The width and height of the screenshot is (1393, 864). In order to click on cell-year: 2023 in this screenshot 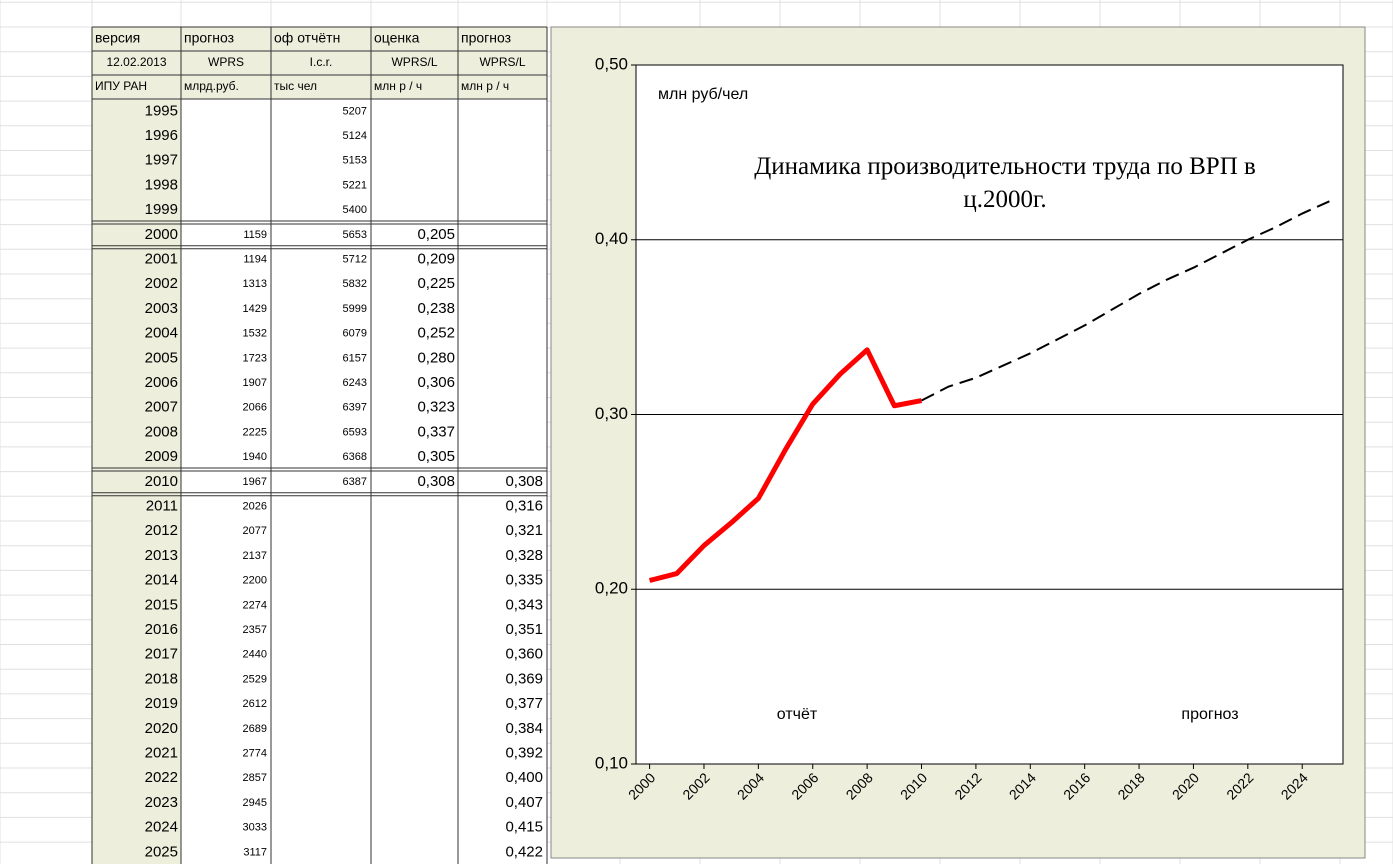, I will do `click(161, 802)`.